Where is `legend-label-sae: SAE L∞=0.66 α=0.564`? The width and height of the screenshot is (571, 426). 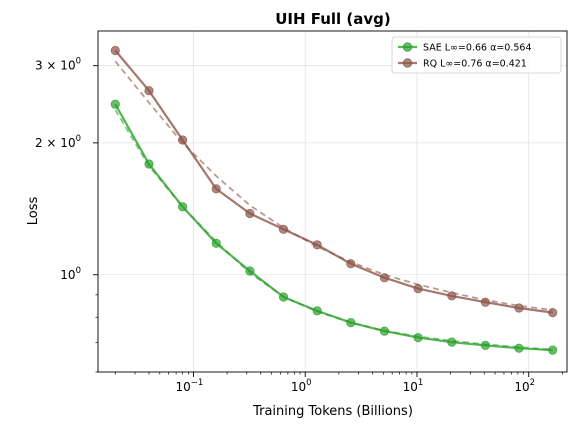 legend-label-sae: SAE L∞=0.66 α=0.564 is located at coordinates (477, 48).